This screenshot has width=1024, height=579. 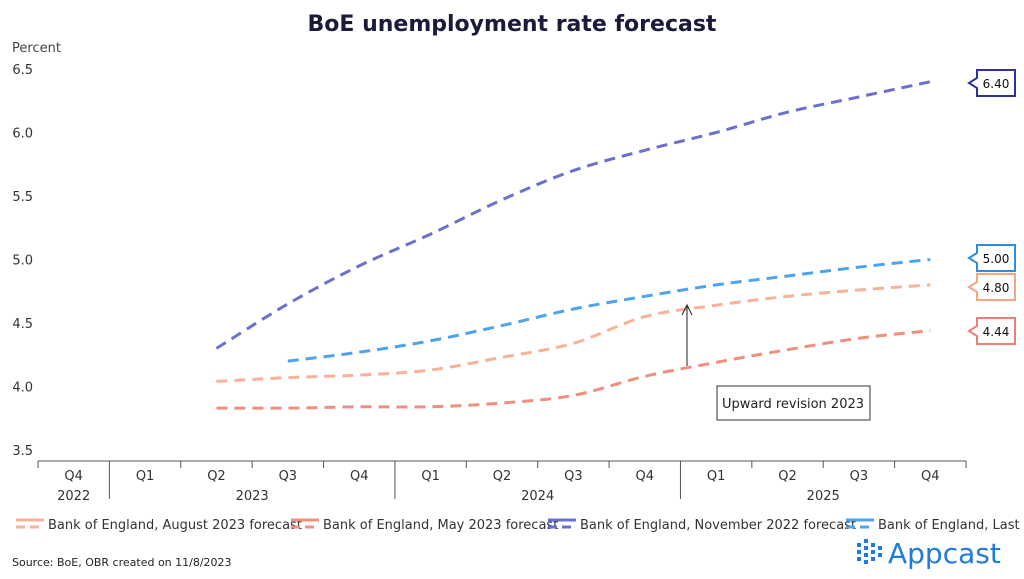 I want to click on y-axis: 3.5 4.0 4.5 5.0 5.5 6.0 6.5, so click(x=22, y=261).